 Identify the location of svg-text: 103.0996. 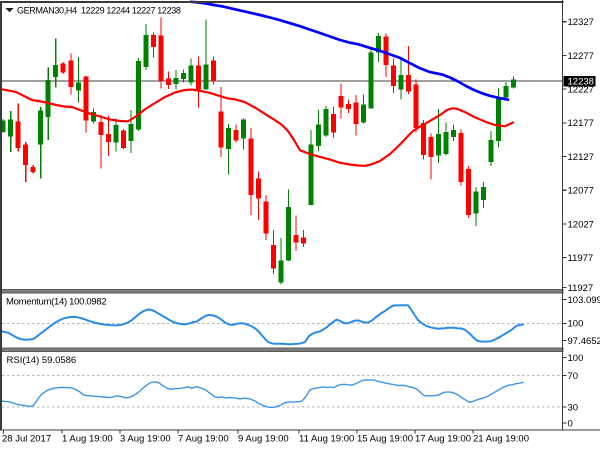
(584, 300).